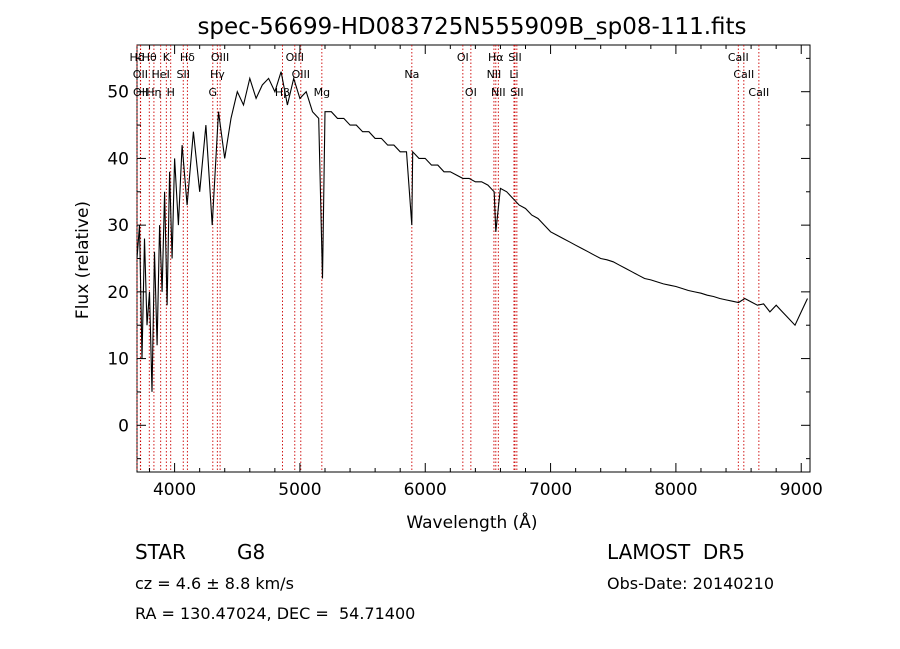 This screenshot has height=649, width=900. What do you see at coordinates (758, 92) in the screenshot?
I see `line-marker-label-28: CaII` at bounding box center [758, 92].